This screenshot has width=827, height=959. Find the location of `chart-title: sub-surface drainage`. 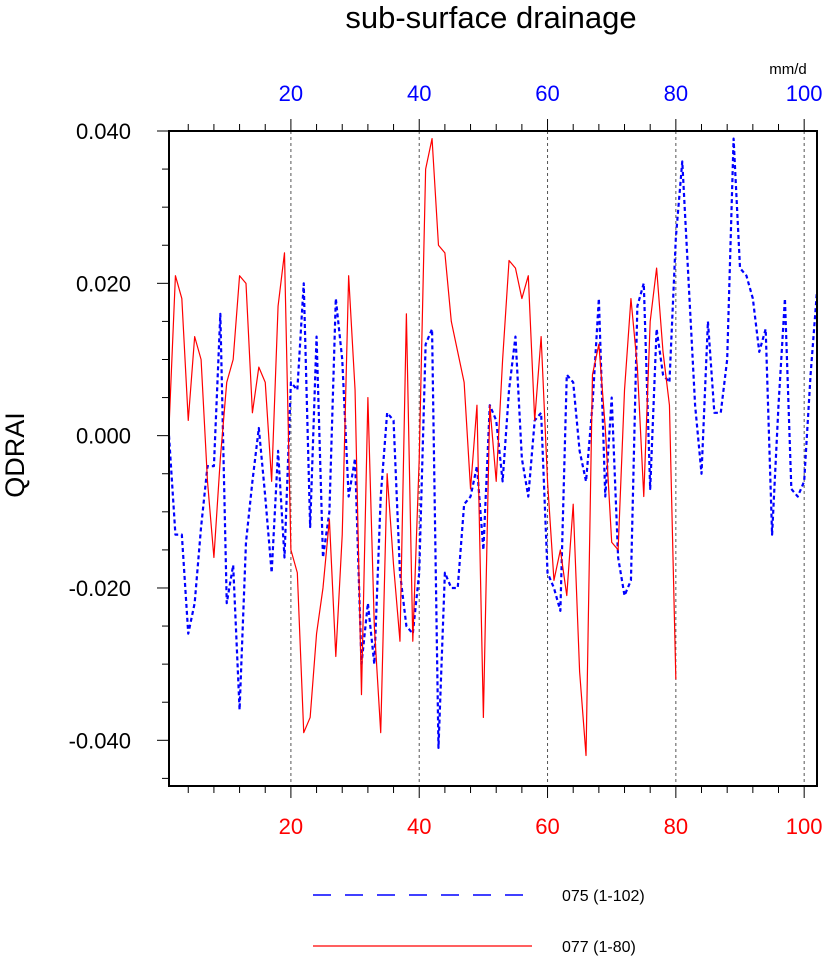

chart-title: sub-surface drainage is located at coordinates (490, 17).